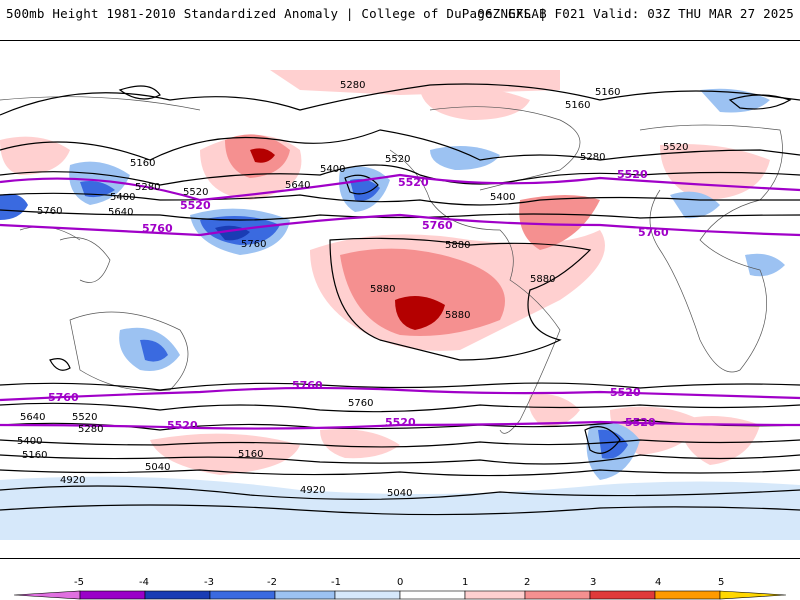 This screenshot has height=600, width=800. Describe the element at coordinates (209, 582) in the screenshot. I see `colorbar-tick: -3` at that location.